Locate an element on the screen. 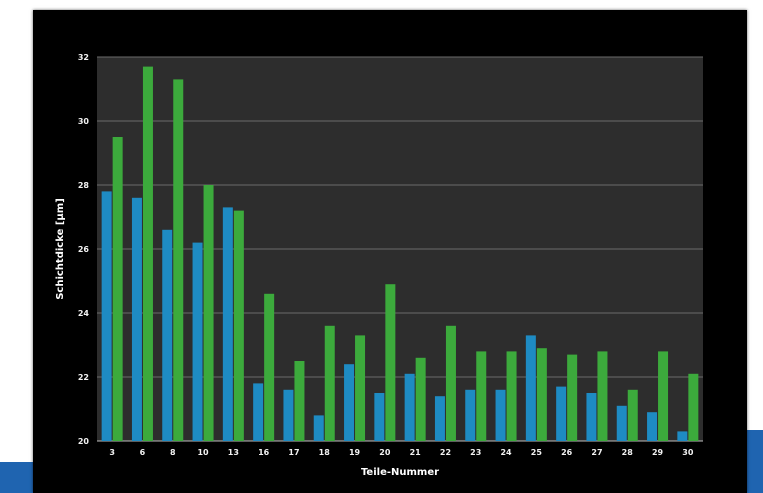 Image resolution: width=763 pixels, height=493 pixels. y-axis-title: Schichtdicke [µm] is located at coordinates (60, 249).